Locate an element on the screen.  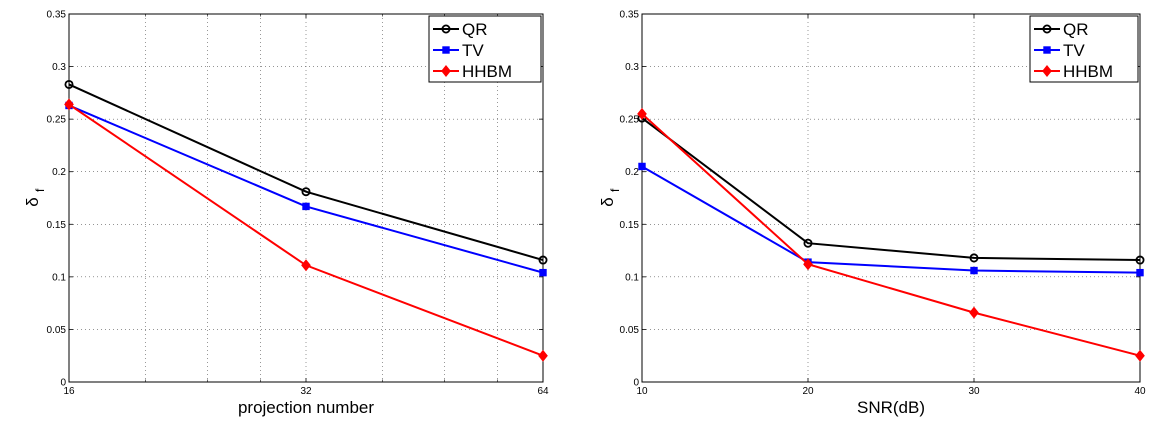
x-tick-label: 16 is located at coordinates (69, 391).